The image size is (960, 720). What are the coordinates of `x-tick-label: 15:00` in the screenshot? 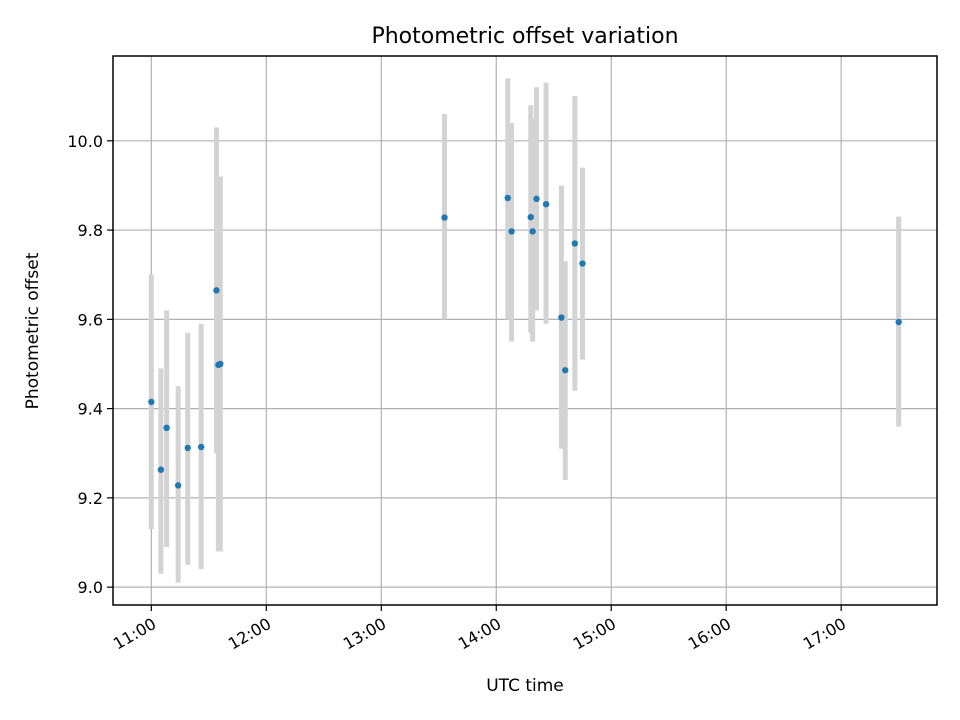 It's located at (594, 634).